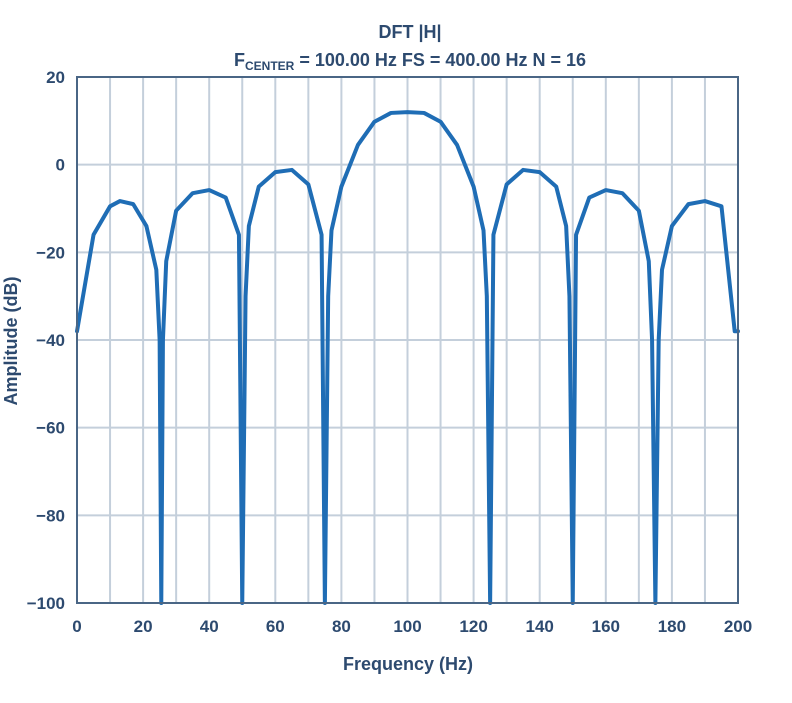 The height and width of the screenshot is (703, 792). What do you see at coordinates (540, 626) in the screenshot?
I see `x-tick-label: 140` at bounding box center [540, 626].